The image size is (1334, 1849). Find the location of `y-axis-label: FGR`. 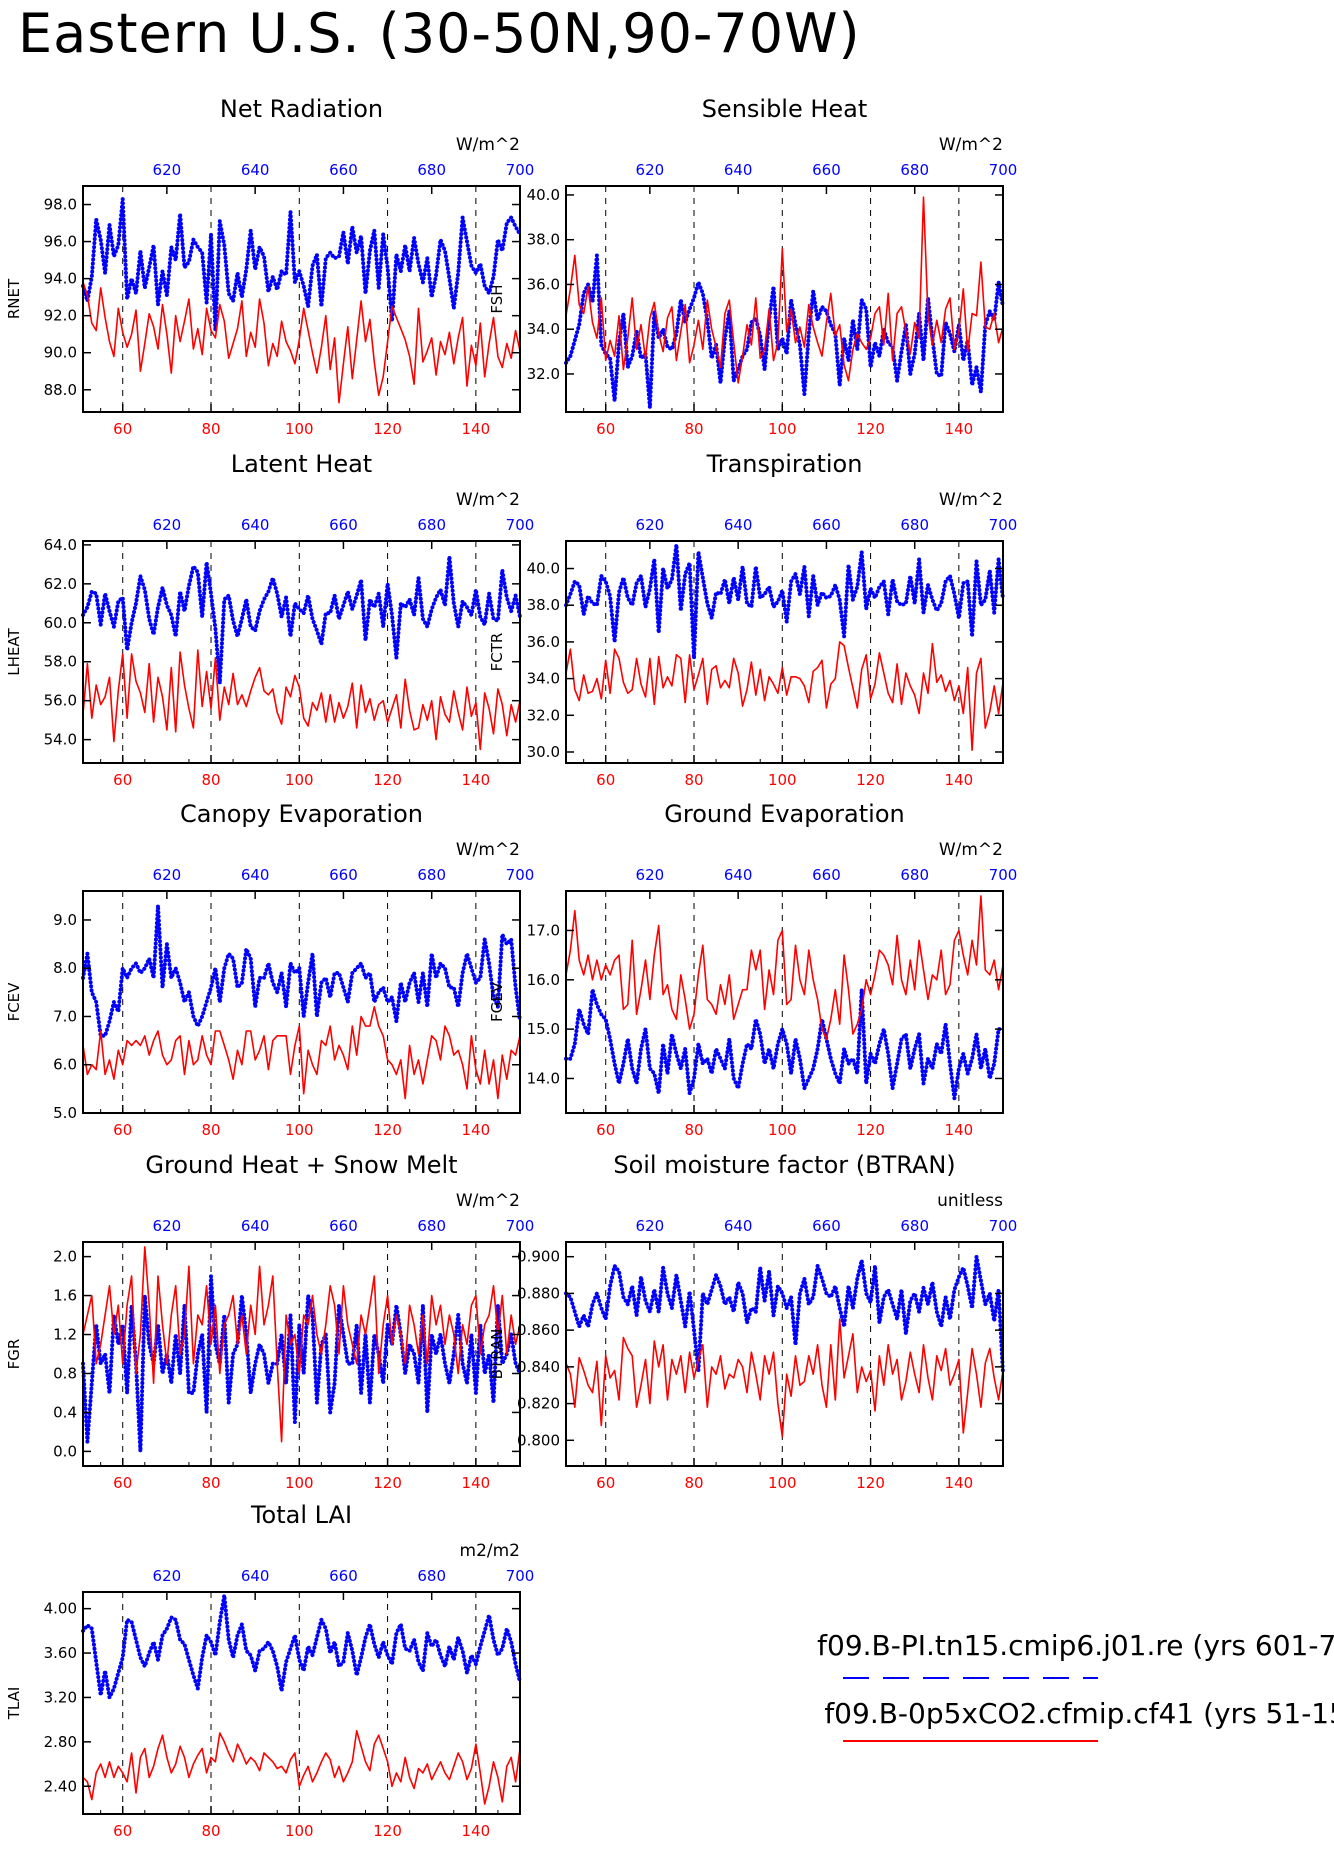

y-axis-label: FGR is located at coordinates (14, 1354).